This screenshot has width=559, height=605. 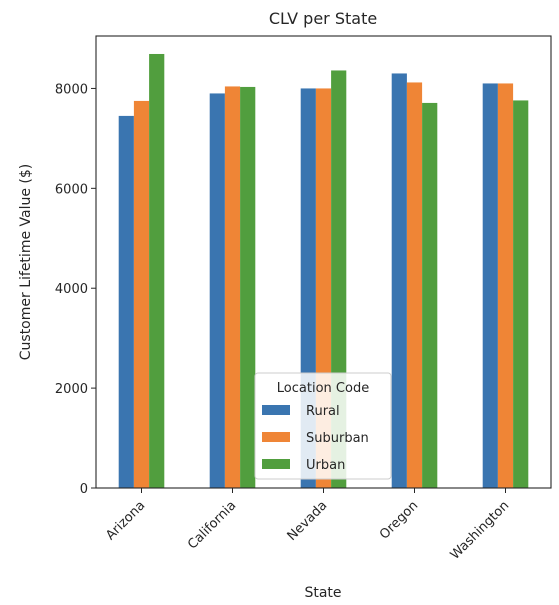 I want to click on bar-urban-washington, so click(x=521, y=294).